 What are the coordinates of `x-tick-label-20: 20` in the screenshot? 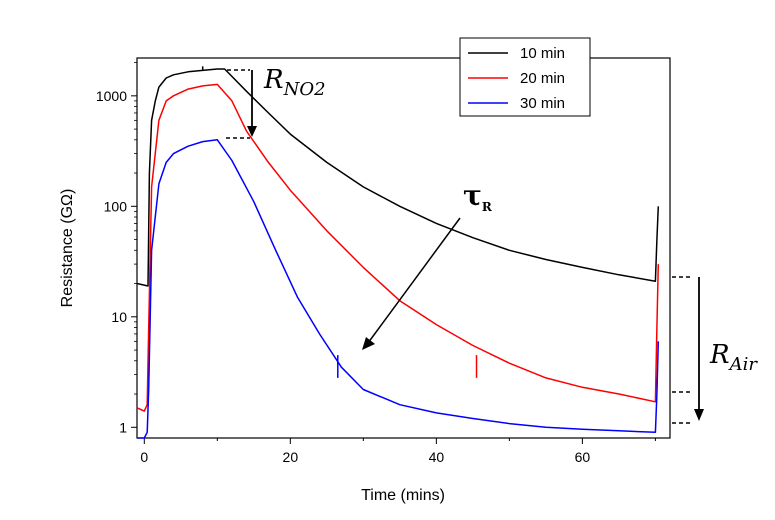 It's located at (291, 457).